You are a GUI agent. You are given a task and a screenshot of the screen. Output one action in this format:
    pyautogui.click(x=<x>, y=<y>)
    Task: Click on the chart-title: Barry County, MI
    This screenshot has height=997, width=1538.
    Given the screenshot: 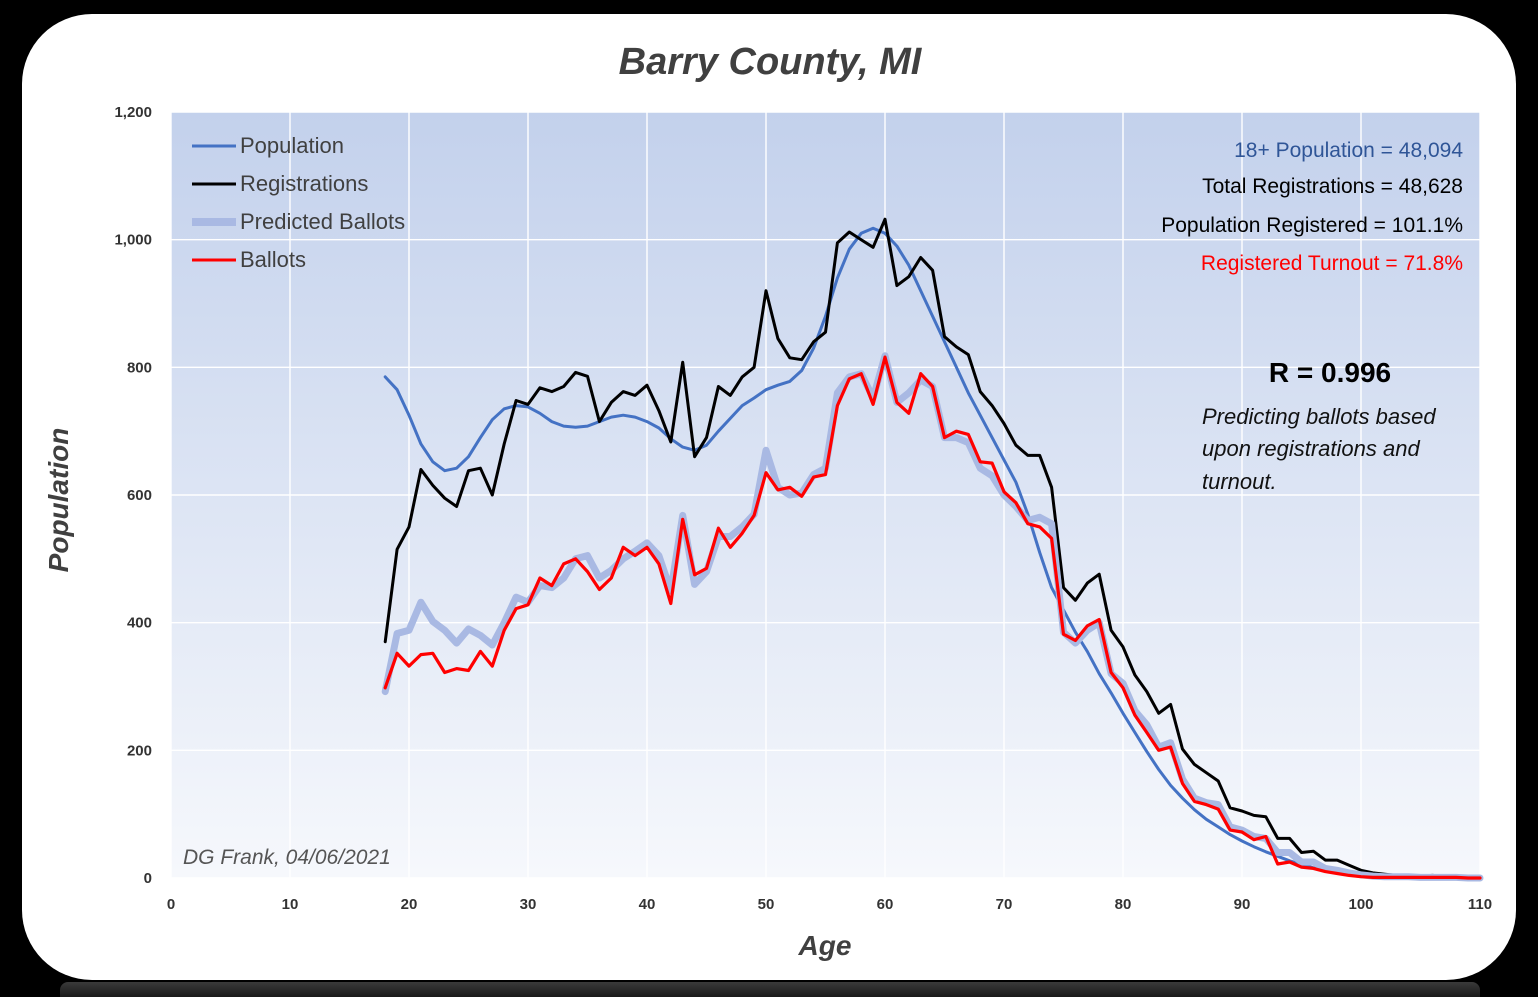 What is the action you would take?
    pyautogui.click(x=771, y=62)
    